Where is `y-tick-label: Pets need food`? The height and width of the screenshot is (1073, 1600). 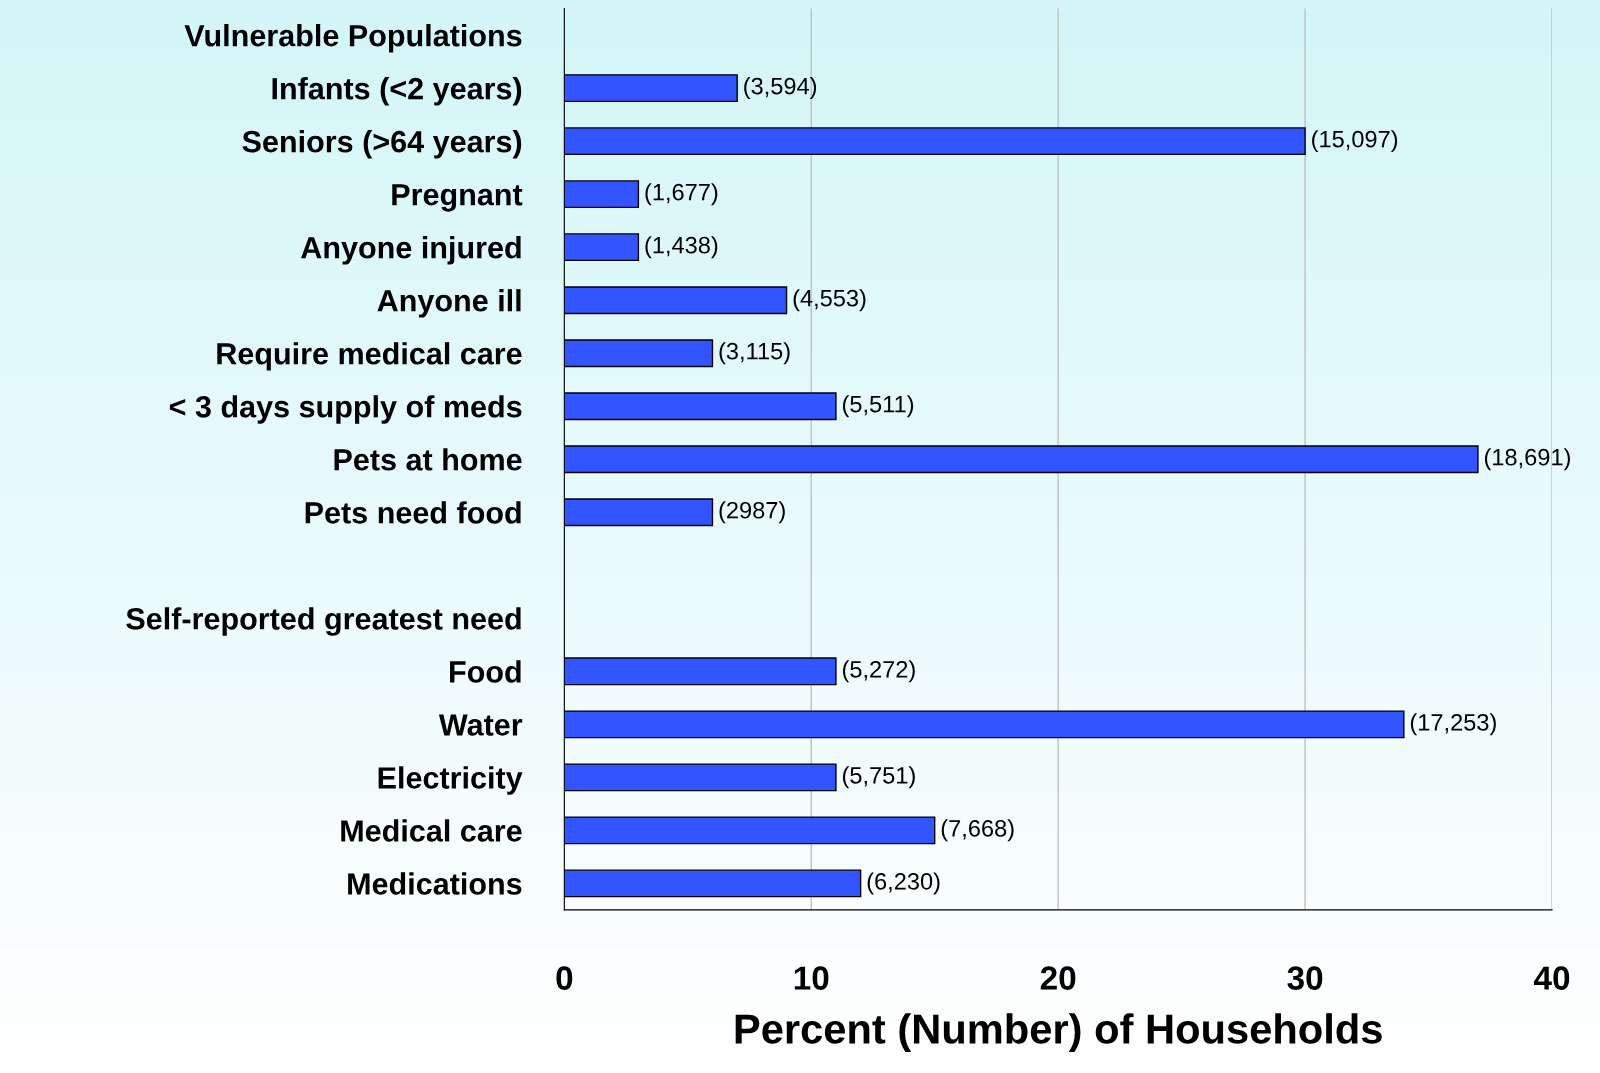 y-tick-label: Pets need food is located at coordinates (413, 512).